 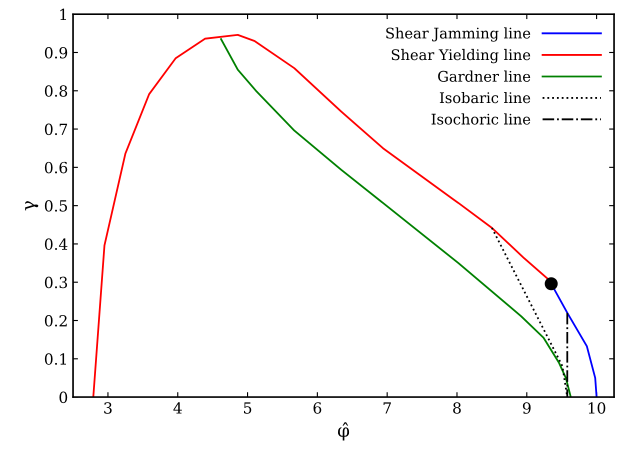 I want to click on legend-label: Shear Jamming line, so click(x=458, y=34).